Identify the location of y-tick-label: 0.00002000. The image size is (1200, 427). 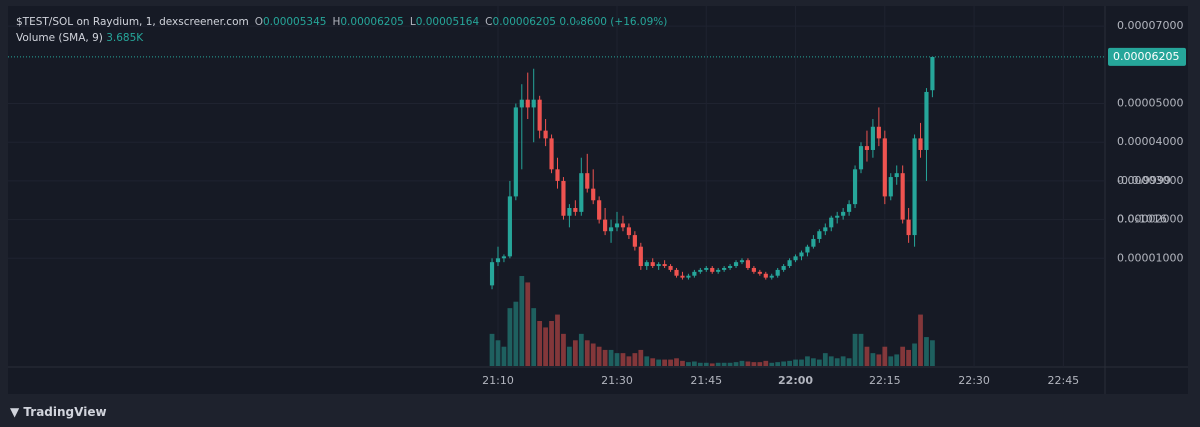
(1150, 219).